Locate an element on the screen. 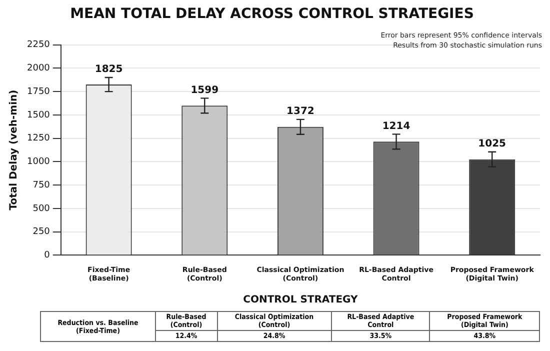 The height and width of the screenshot is (351, 550). y-tick-label: 2000 is located at coordinates (38, 69).